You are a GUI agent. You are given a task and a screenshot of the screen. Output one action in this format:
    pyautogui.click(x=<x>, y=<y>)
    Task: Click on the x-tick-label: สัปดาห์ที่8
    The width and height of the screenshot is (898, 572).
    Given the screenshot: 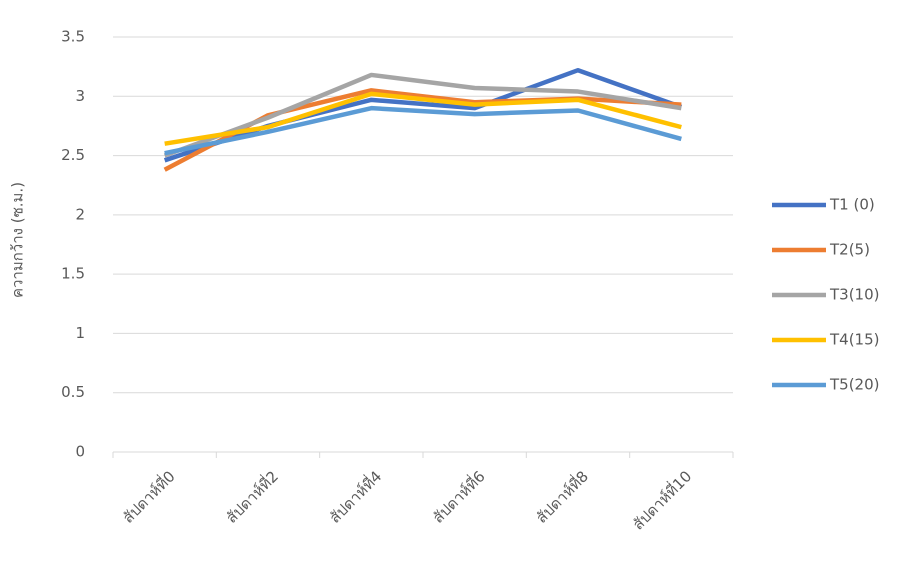 What is the action you would take?
    pyautogui.click(x=561, y=496)
    